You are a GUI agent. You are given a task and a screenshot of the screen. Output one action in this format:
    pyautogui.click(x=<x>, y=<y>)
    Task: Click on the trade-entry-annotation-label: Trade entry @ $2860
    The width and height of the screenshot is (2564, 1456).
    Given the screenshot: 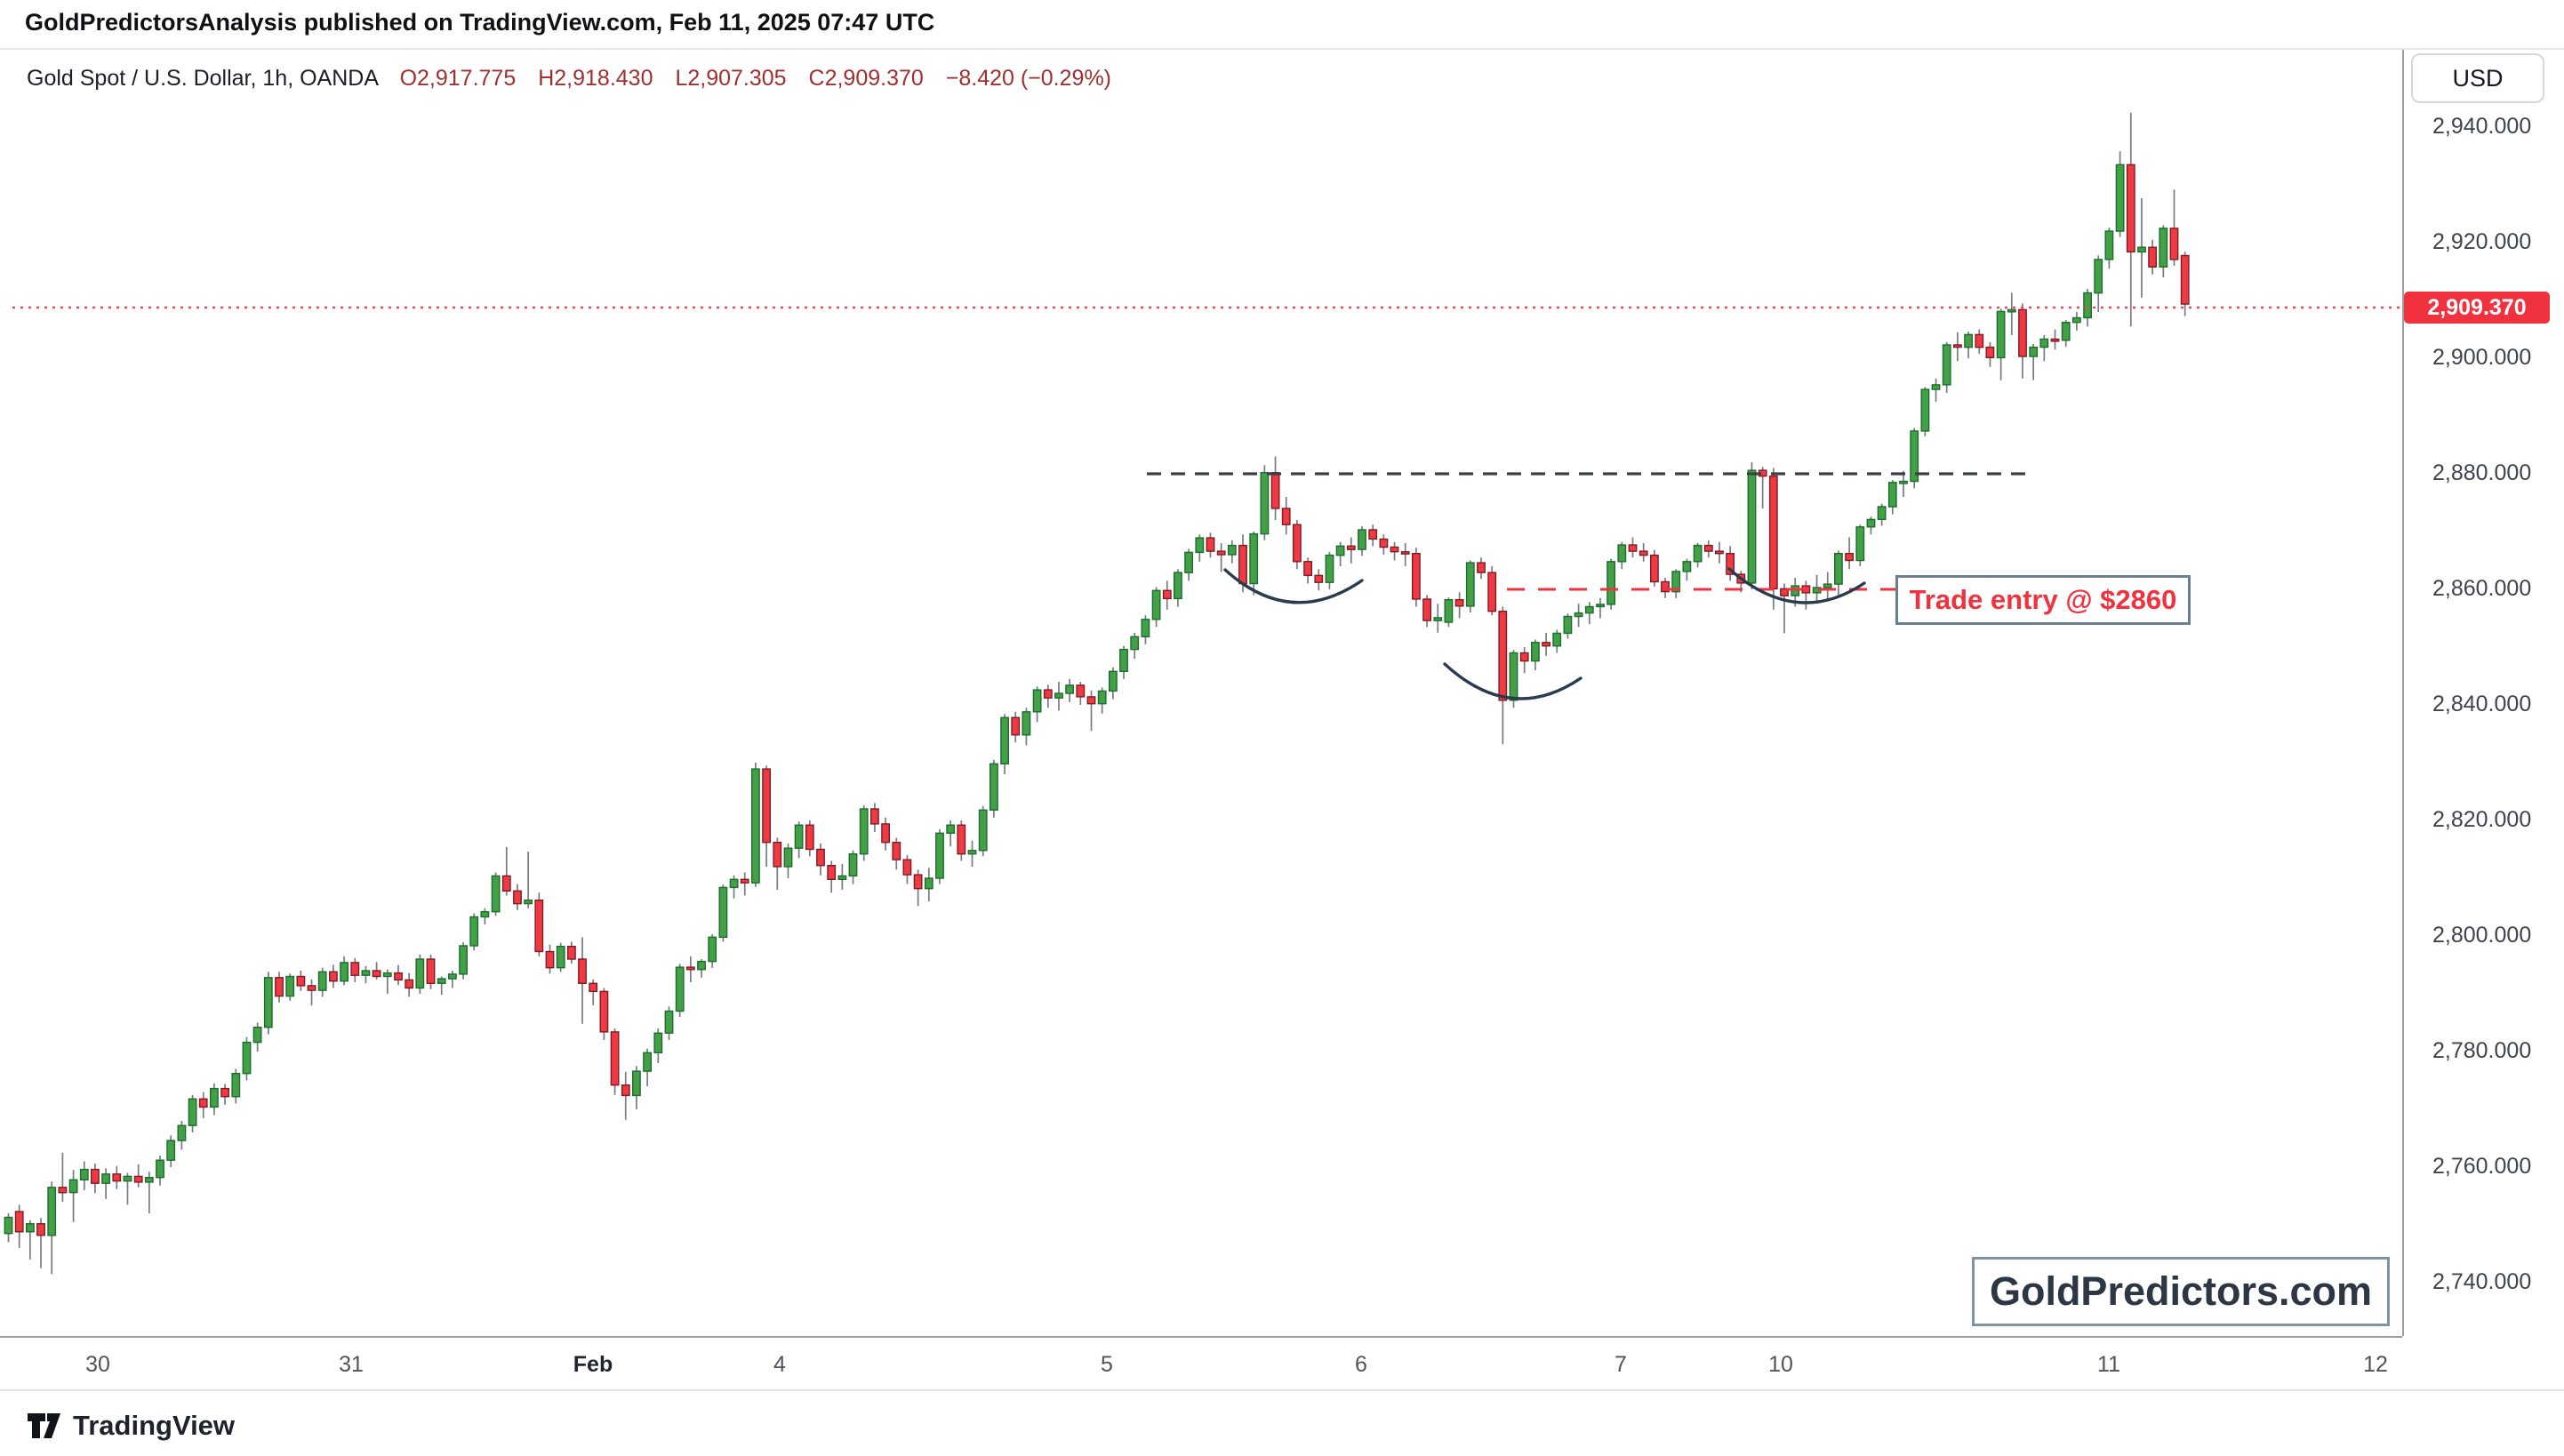 What is the action you would take?
    pyautogui.click(x=2043, y=600)
    